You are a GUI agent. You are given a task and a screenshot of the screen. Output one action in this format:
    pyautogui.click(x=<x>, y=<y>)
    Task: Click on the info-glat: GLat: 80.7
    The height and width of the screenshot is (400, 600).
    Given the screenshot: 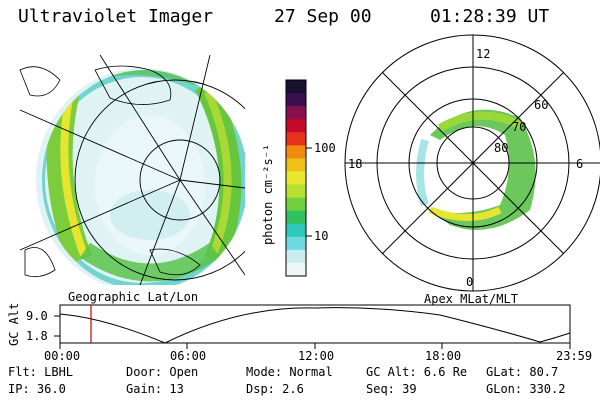 What is the action you would take?
    pyautogui.click(x=522, y=372)
    